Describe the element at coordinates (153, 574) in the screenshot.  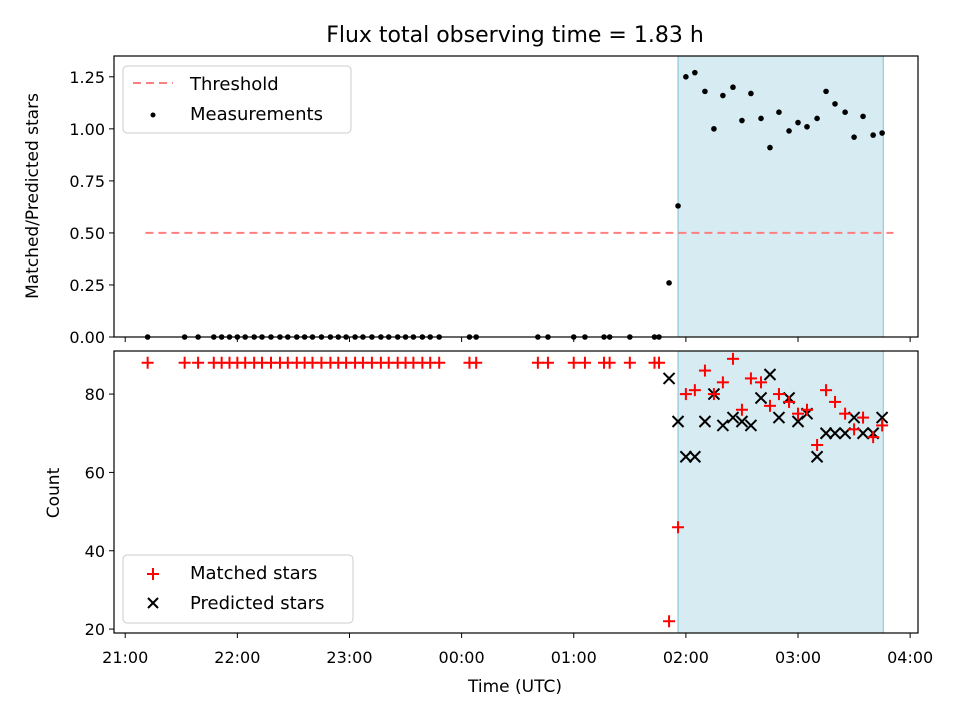
I see `legend-matched-swatch` at that location.